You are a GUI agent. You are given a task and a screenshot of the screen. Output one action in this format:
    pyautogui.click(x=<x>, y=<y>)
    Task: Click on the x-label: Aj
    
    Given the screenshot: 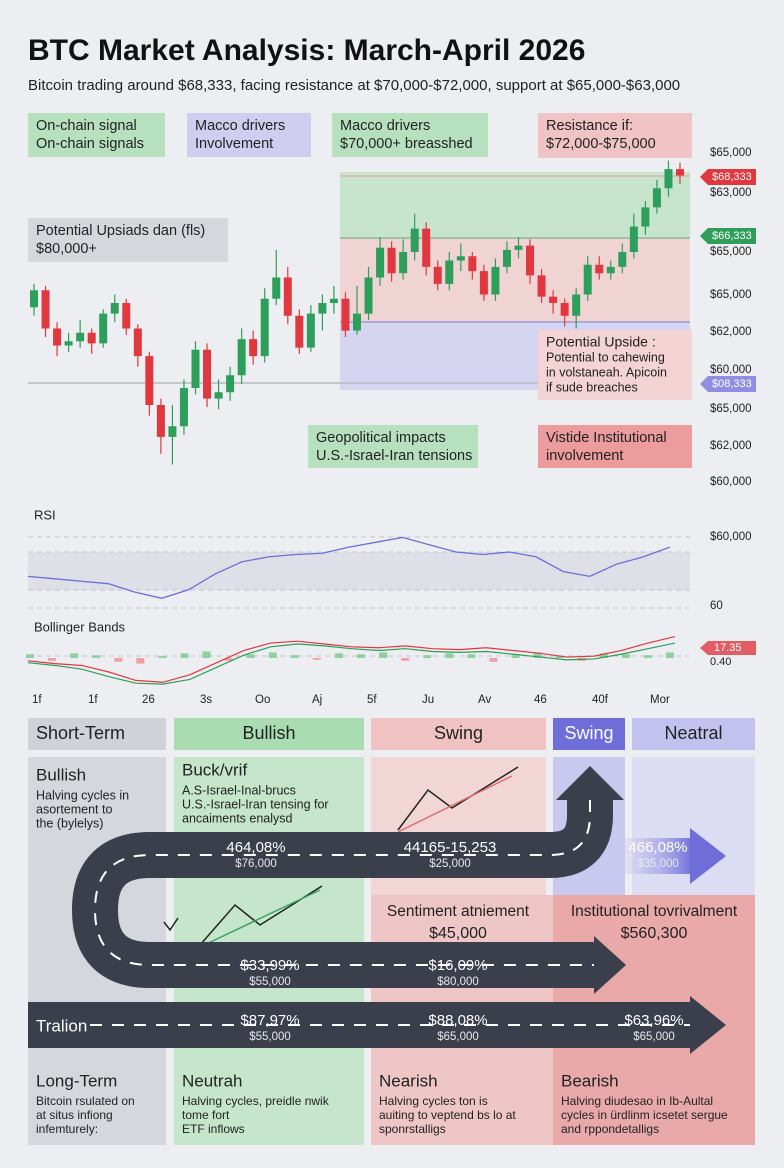 What is the action you would take?
    pyautogui.click(x=317, y=700)
    